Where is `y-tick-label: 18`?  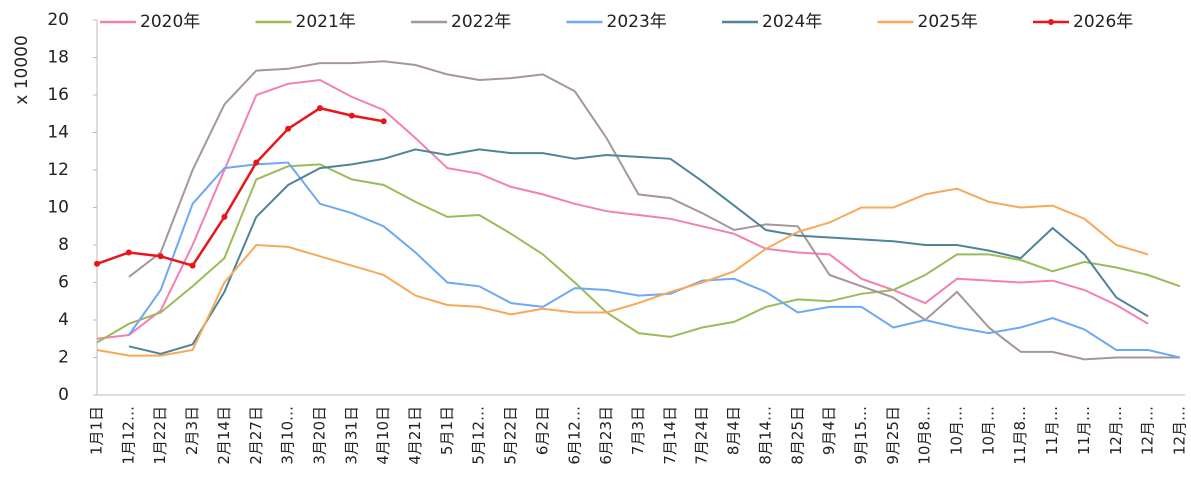
y-tick-label: 18 is located at coordinates (58, 58).